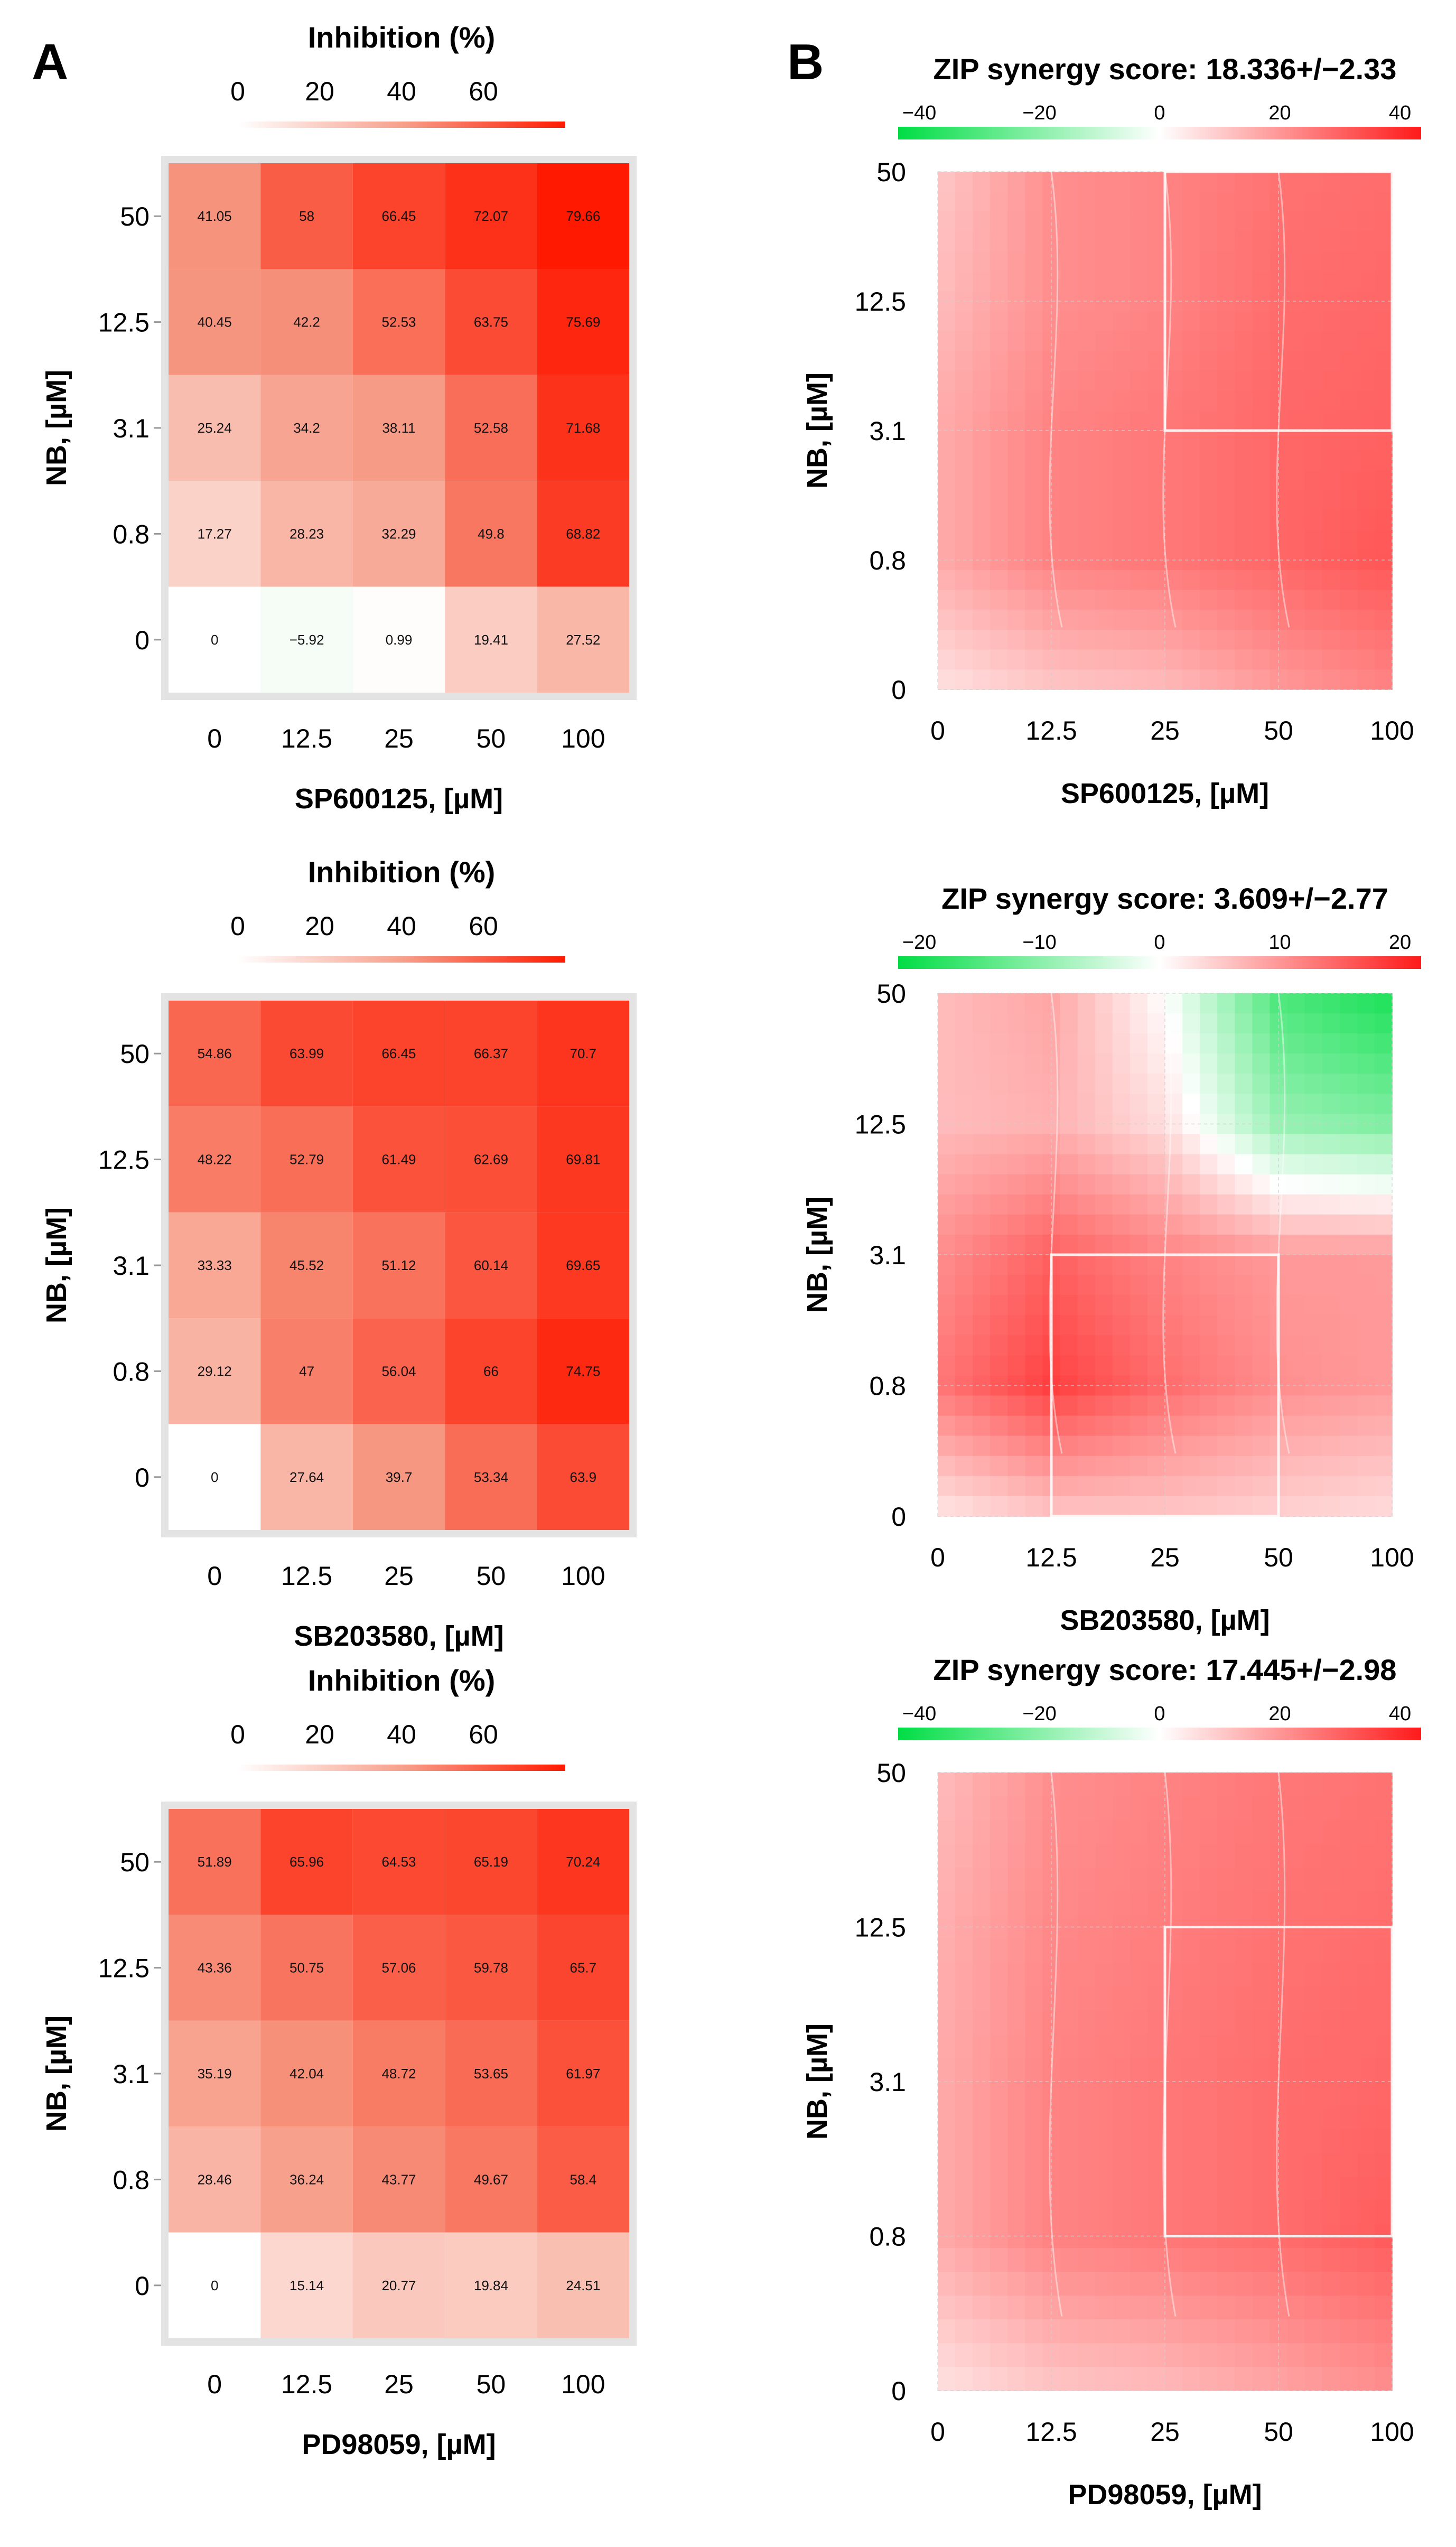 The image size is (1456, 2547). I want to click on cell-value-label: 36.24, so click(307, 2179).